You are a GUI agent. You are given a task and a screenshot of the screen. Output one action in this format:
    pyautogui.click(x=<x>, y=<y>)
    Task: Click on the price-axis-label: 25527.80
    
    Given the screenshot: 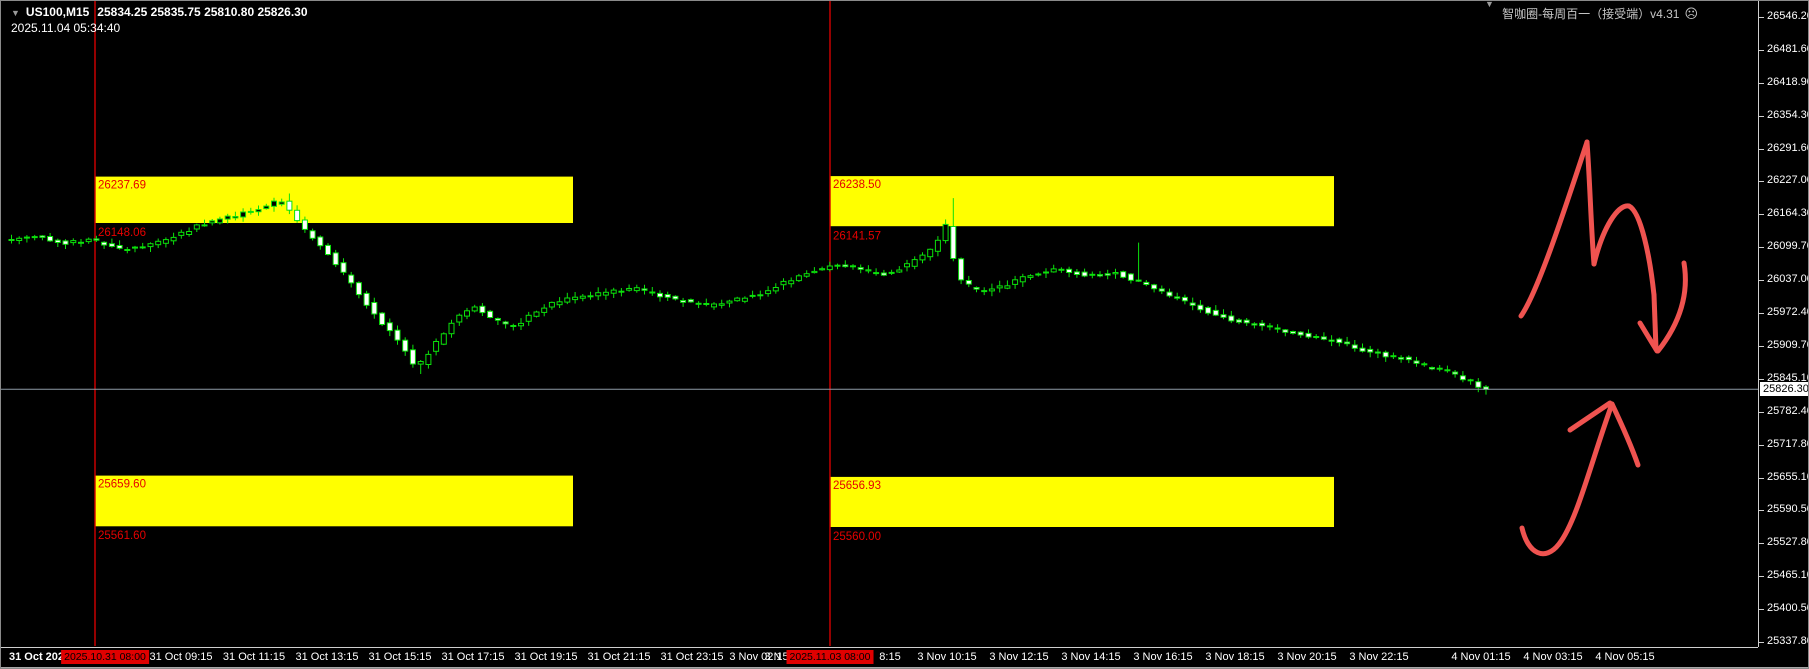 What is the action you would take?
    pyautogui.click(x=1788, y=542)
    